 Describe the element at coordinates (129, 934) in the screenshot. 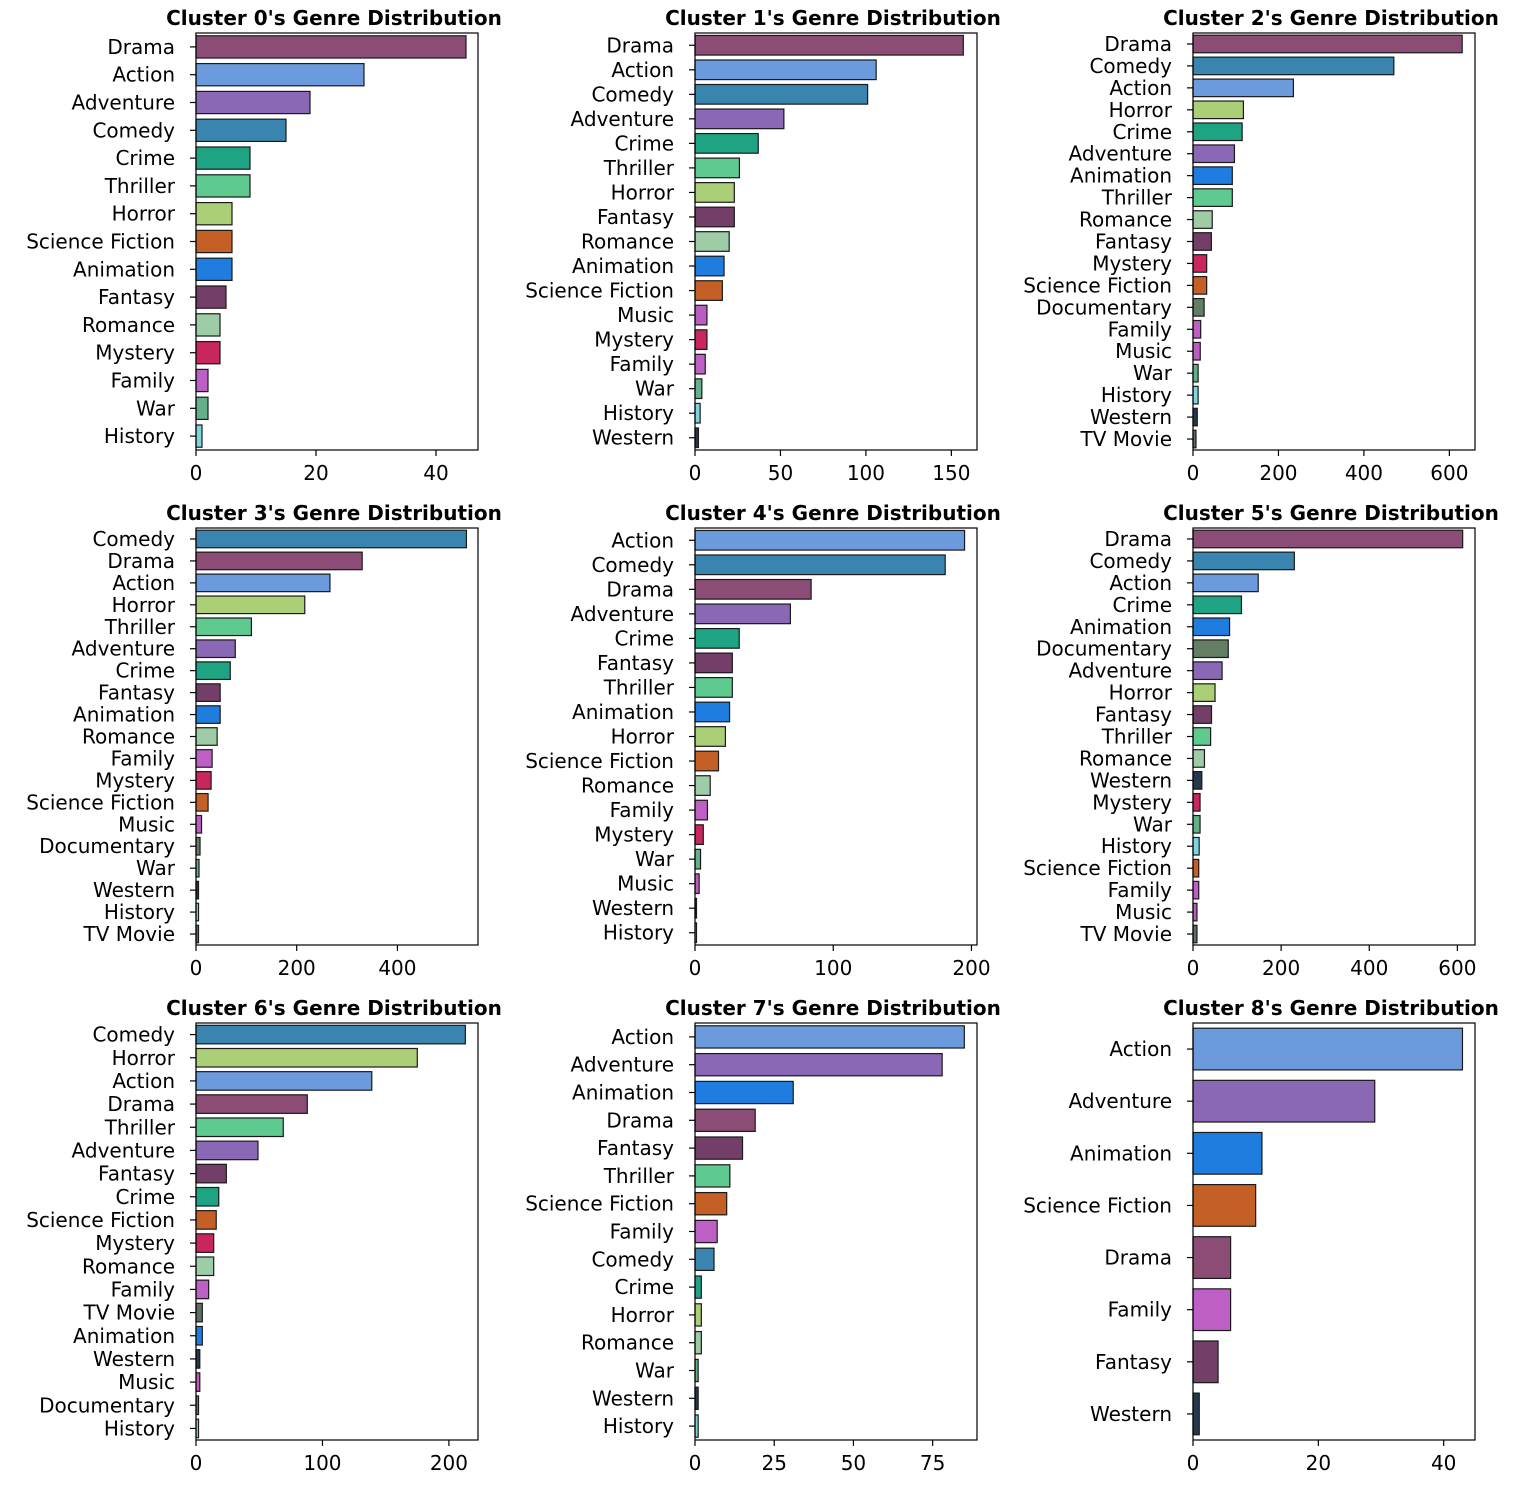

I see `category-label: TV Movie` at that location.